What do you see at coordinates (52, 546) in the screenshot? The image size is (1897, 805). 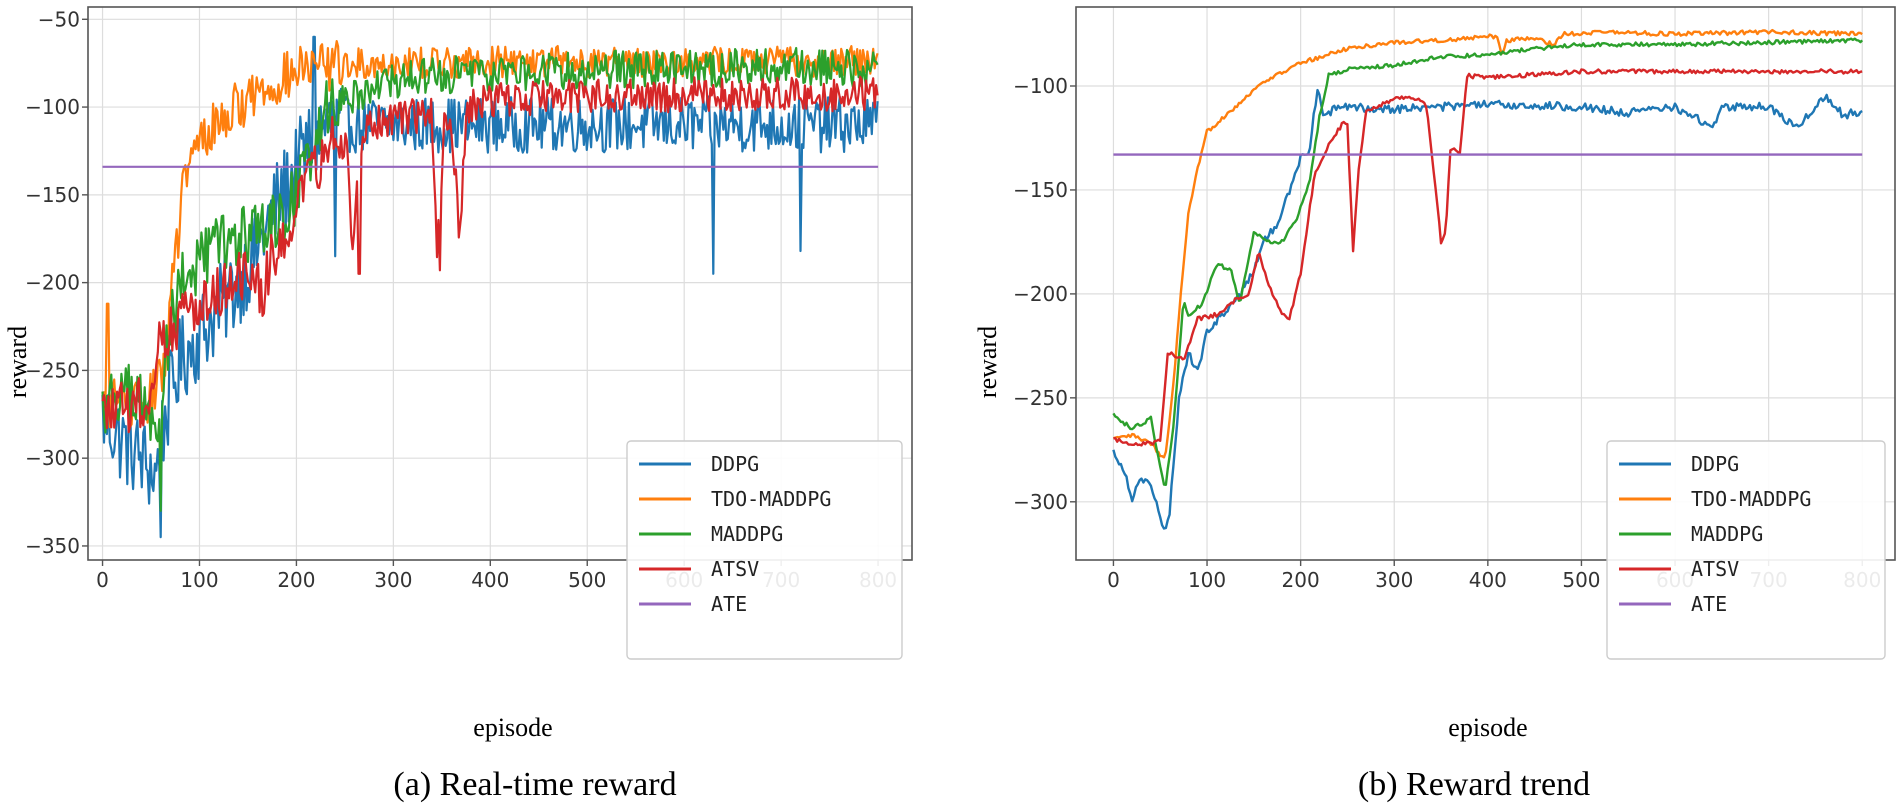 I see `y-tick-label: −350` at bounding box center [52, 546].